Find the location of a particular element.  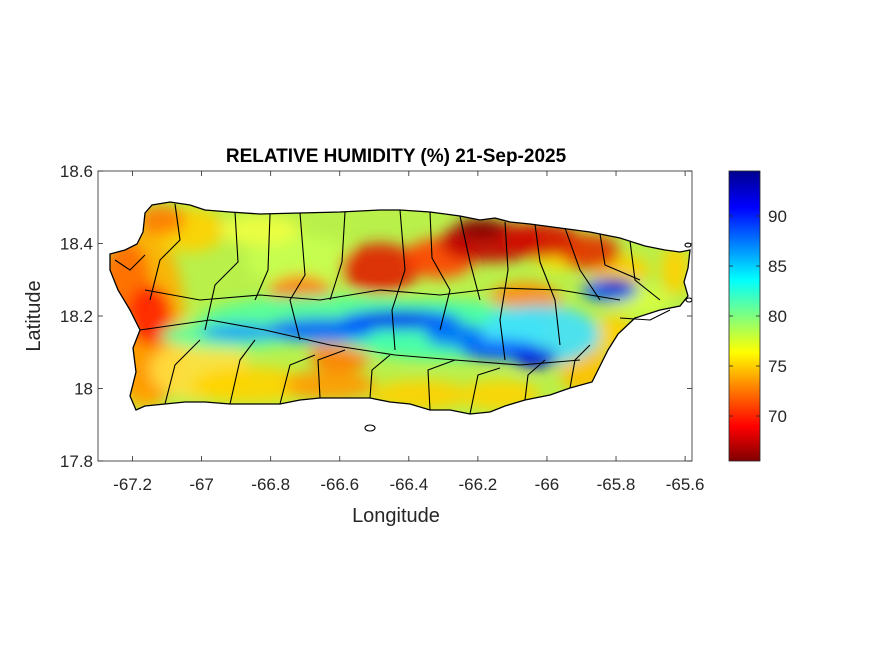

x-tick-label: -67.2 is located at coordinates (132, 484).